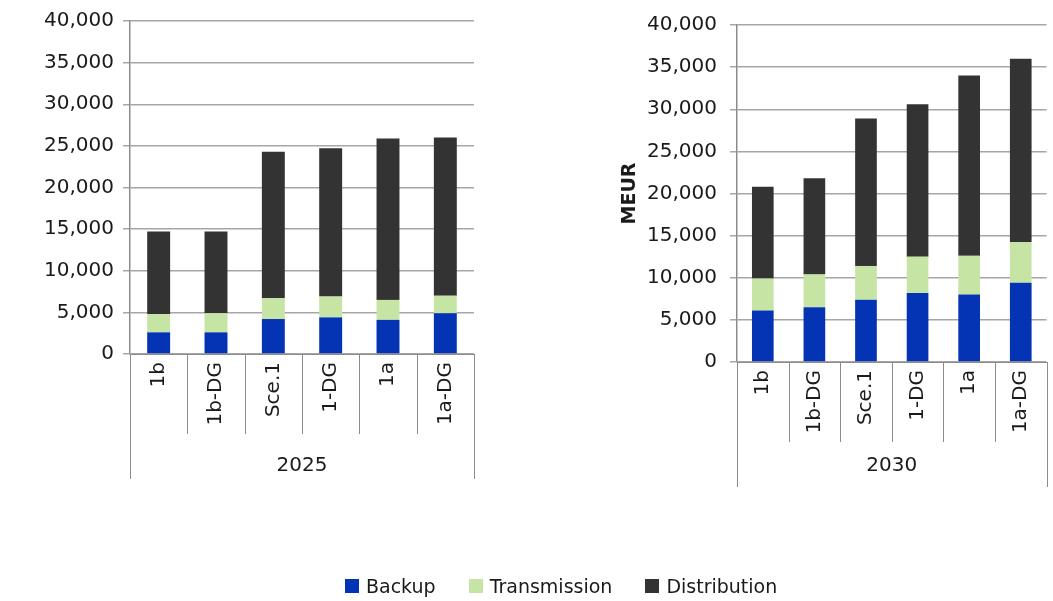 Image resolution: width=1053 pixels, height=601 pixels. I want to click on legend-label: Transmission, so click(551, 586).